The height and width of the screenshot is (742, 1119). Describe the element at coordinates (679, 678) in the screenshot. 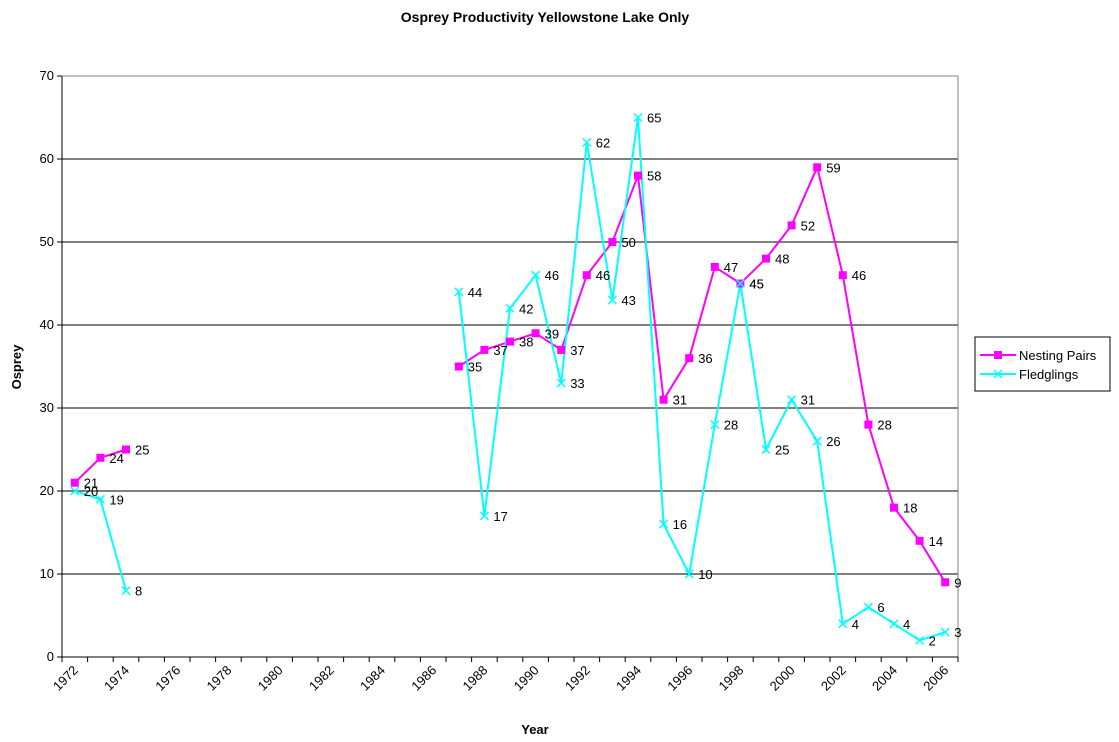

I see `x-tick-label: 1996` at that location.